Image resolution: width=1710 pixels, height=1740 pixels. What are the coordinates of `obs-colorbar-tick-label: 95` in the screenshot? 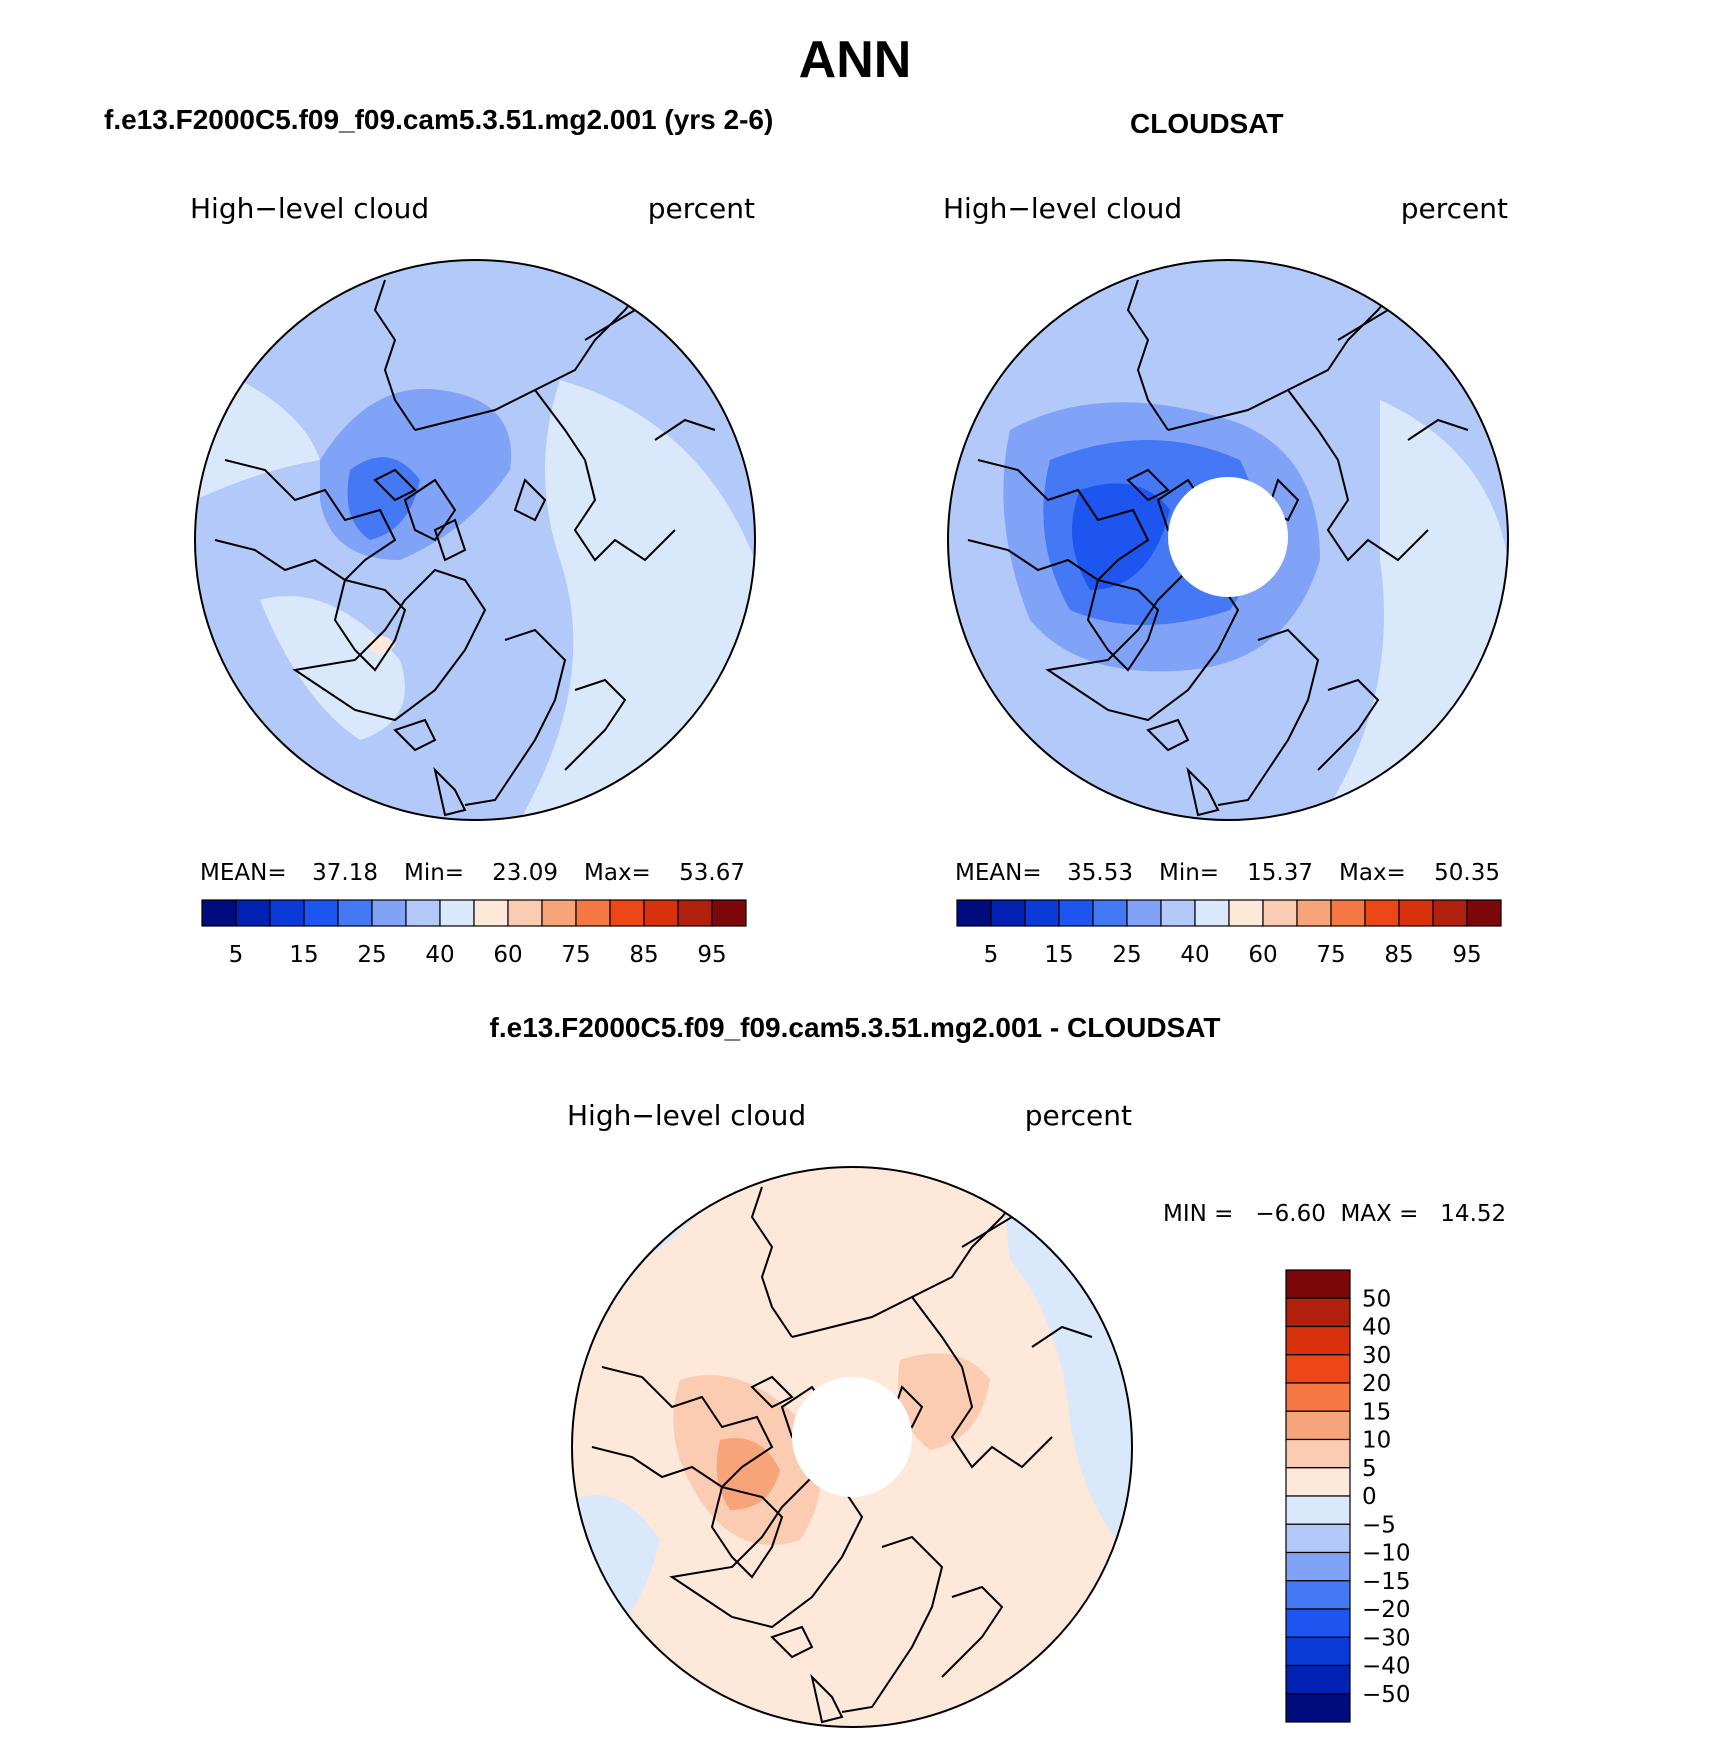 It's located at (1466, 955).